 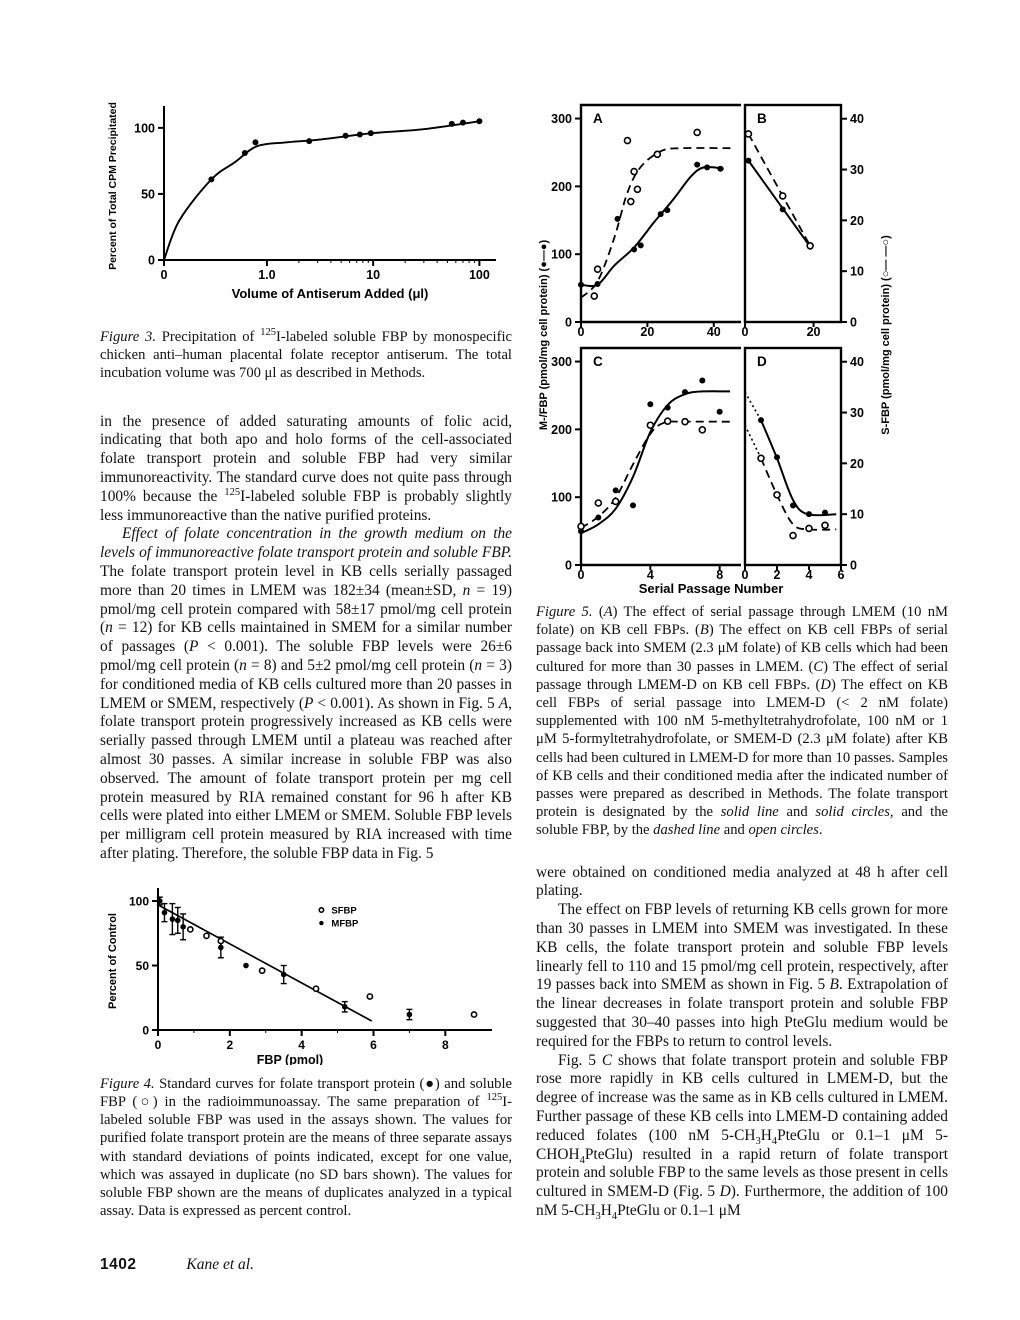 What do you see at coordinates (113, 961) in the screenshot?
I see `svg-text: Percent of Control` at bounding box center [113, 961].